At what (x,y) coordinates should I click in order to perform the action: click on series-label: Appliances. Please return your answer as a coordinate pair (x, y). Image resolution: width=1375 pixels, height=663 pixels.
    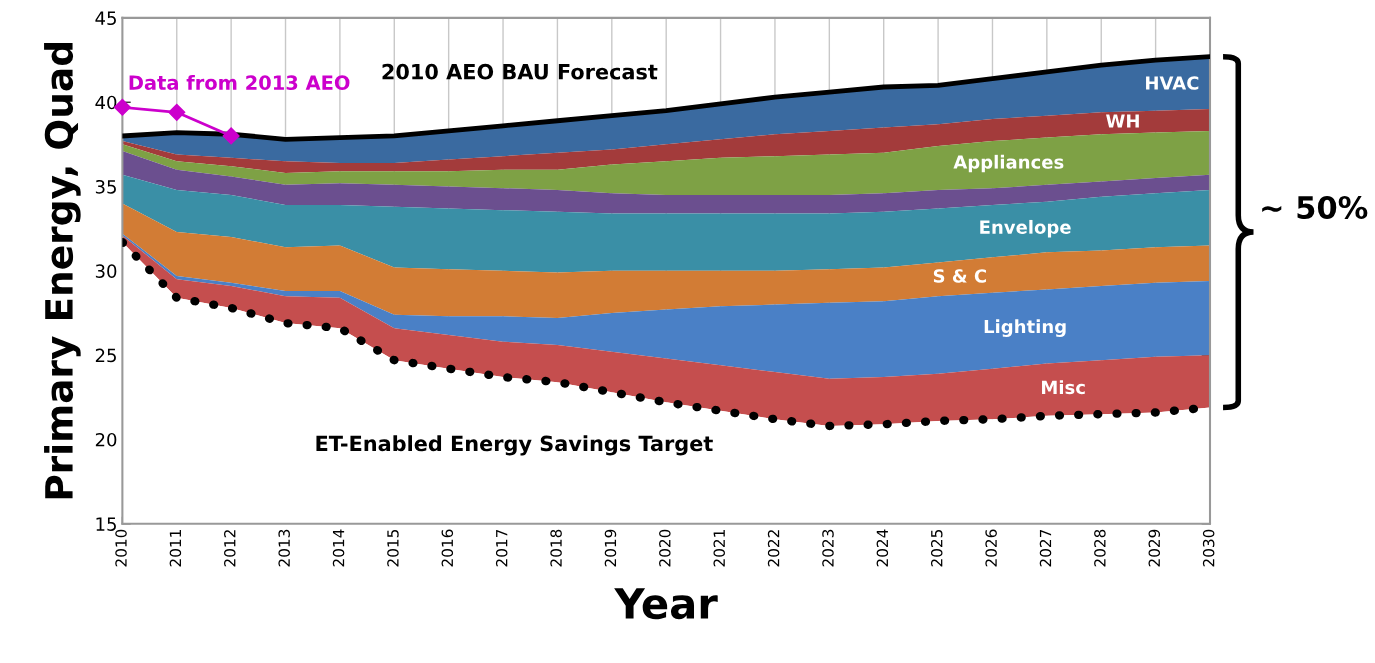
    Looking at the image, I should click on (1008, 163).